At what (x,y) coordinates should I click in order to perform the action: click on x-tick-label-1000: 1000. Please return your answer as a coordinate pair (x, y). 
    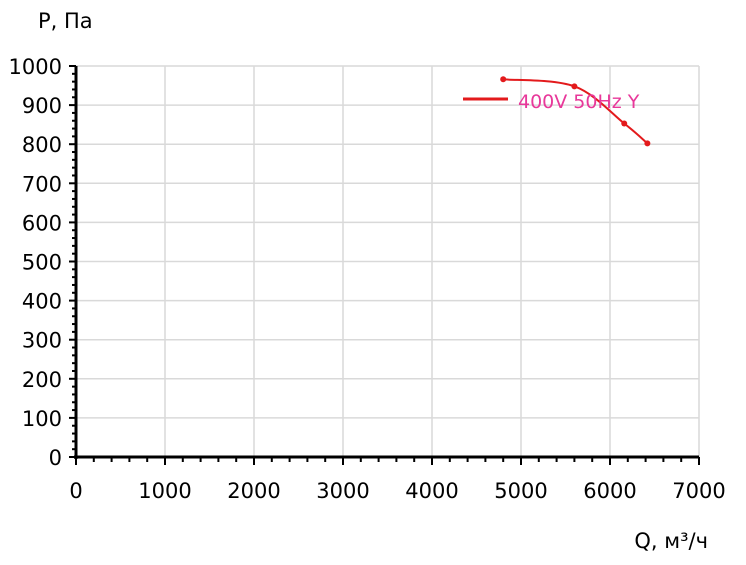
    Looking at the image, I should click on (164, 491).